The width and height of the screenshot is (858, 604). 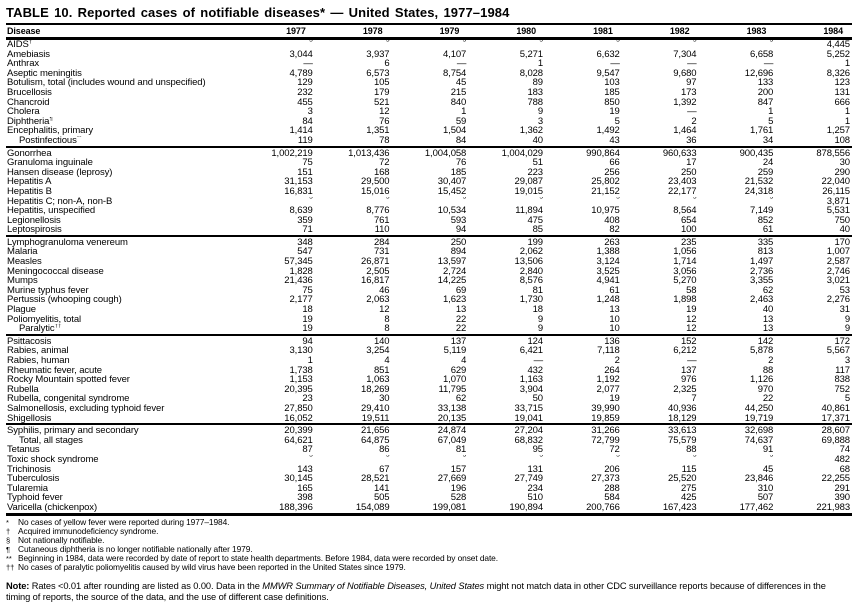 What do you see at coordinates (381, 498) in the screenshot?
I see `case-count-cell: 505` at bounding box center [381, 498].